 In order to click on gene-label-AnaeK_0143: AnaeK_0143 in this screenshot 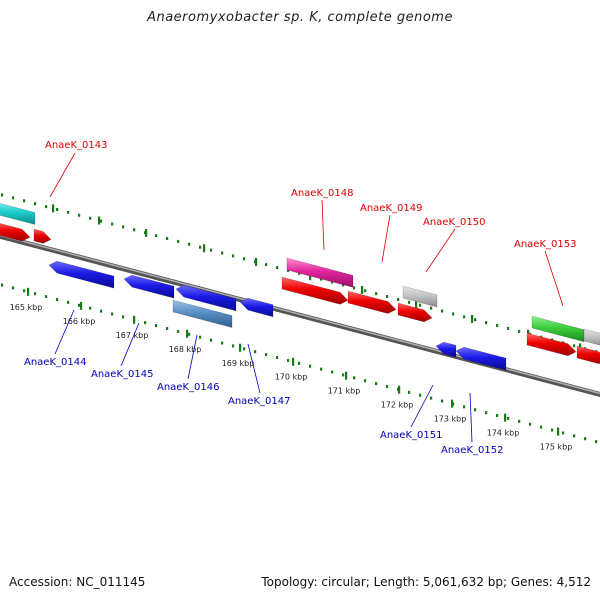, I will do `click(76, 145)`.